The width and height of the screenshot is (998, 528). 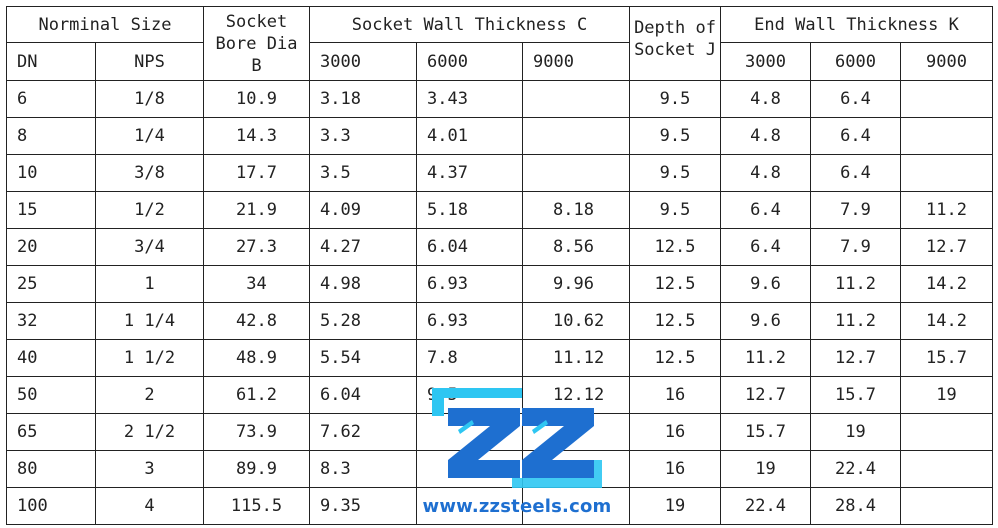 What do you see at coordinates (149, 61) in the screenshot?
I see `header-nps: NPS` at bounding box center [149, 61].